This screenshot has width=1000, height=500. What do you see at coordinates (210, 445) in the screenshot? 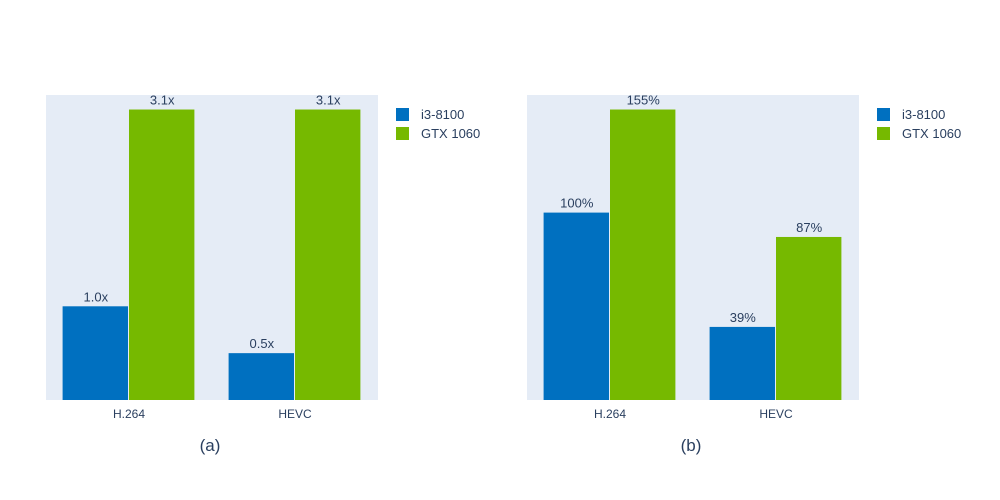
I see `chart-caption: (a)` at bounding box center [210, 445].